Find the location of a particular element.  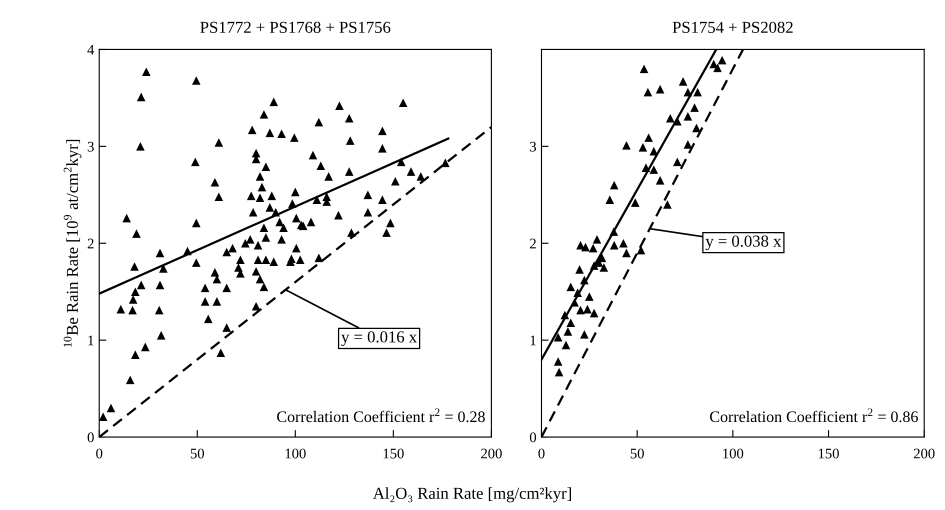

annotation: Correlation Coefficient r$^{2}$ = 0.28 is located at coordinates (381, 415).